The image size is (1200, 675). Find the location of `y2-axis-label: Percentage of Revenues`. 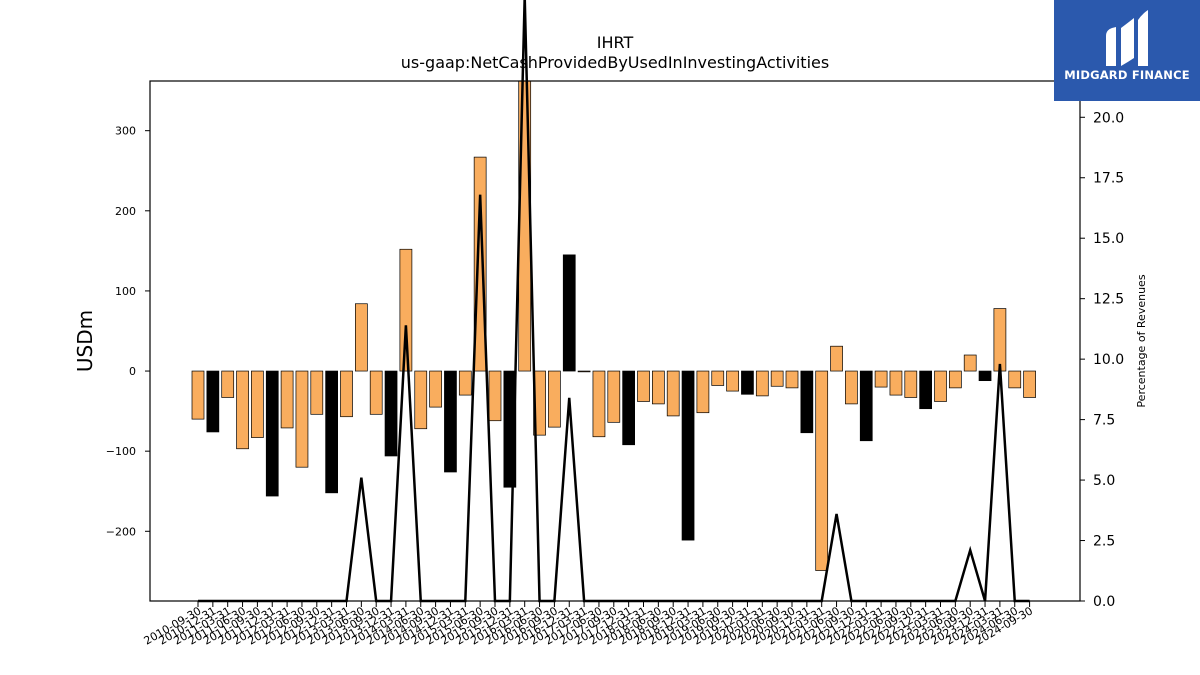

y2-axis-label: Percentage of Revenues is located at coordinates (1141, 340).